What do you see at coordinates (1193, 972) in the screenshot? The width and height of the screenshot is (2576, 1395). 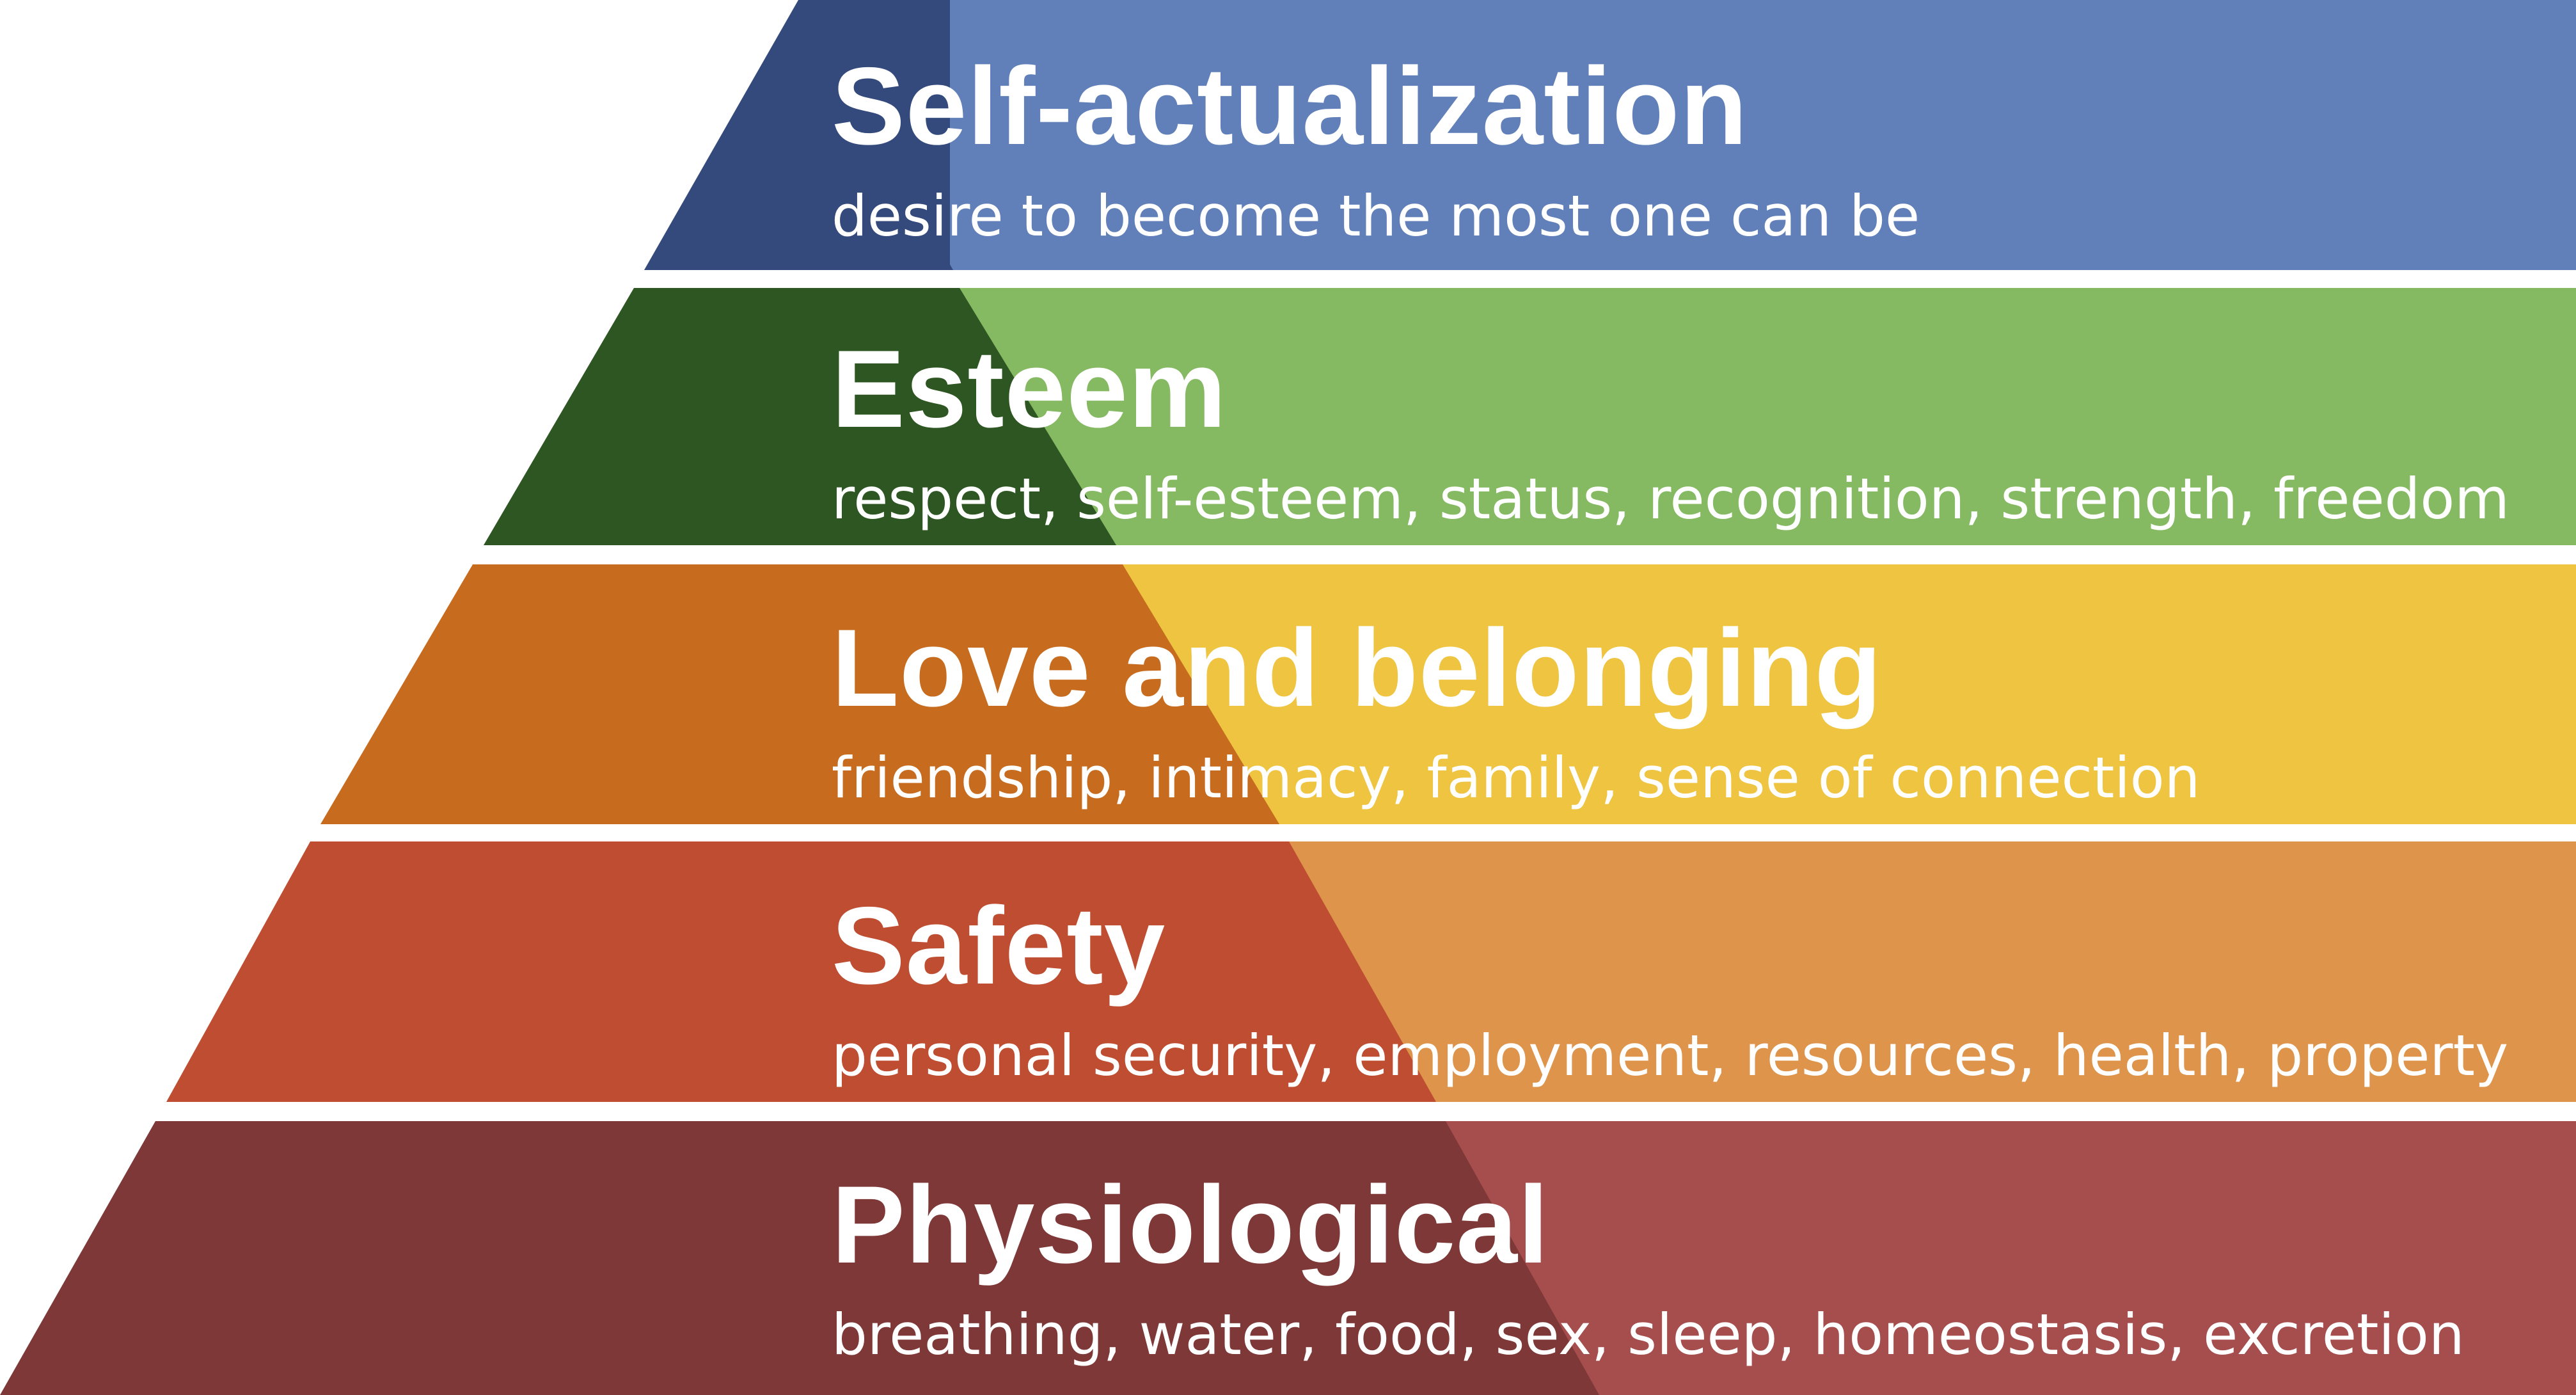 I see `pyramid-edge-safety` at bounding box center [1193, 972].